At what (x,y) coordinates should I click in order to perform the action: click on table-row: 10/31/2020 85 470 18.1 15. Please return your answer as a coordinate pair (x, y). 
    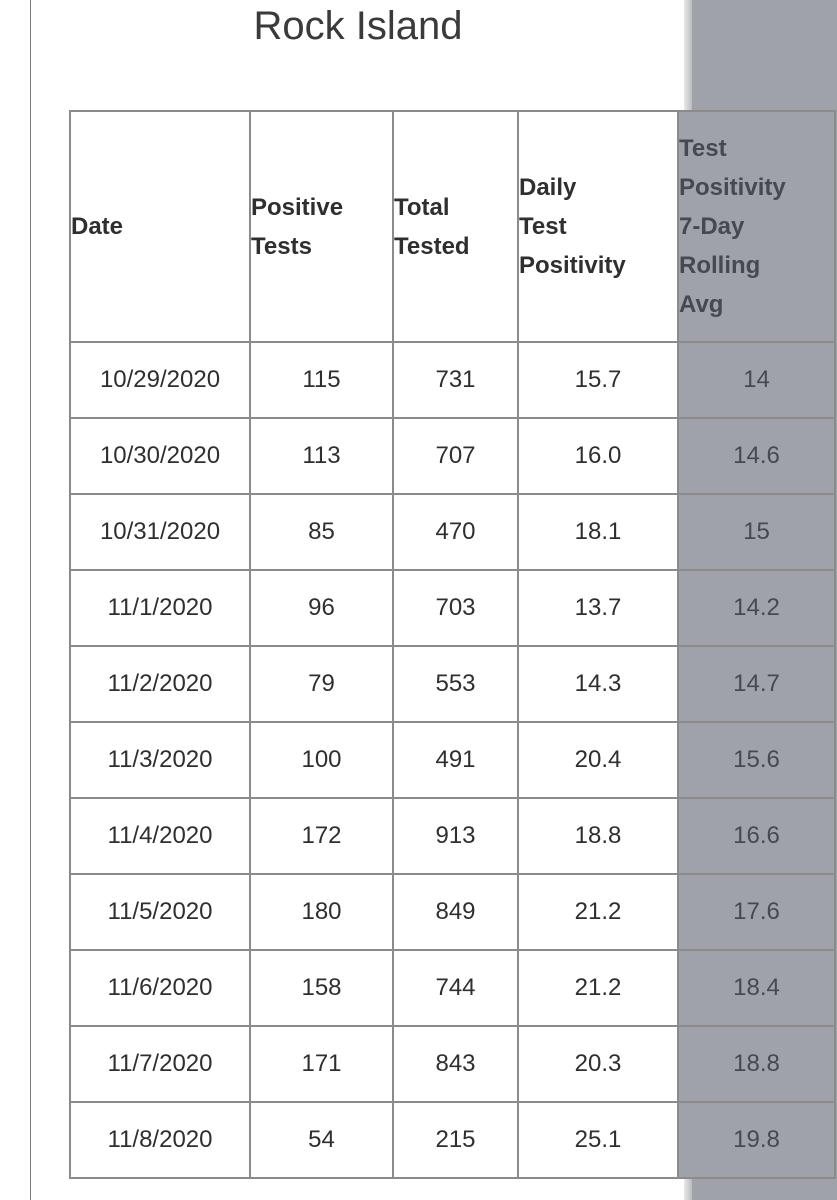
    Looking at the image, I should click on (452, 532).